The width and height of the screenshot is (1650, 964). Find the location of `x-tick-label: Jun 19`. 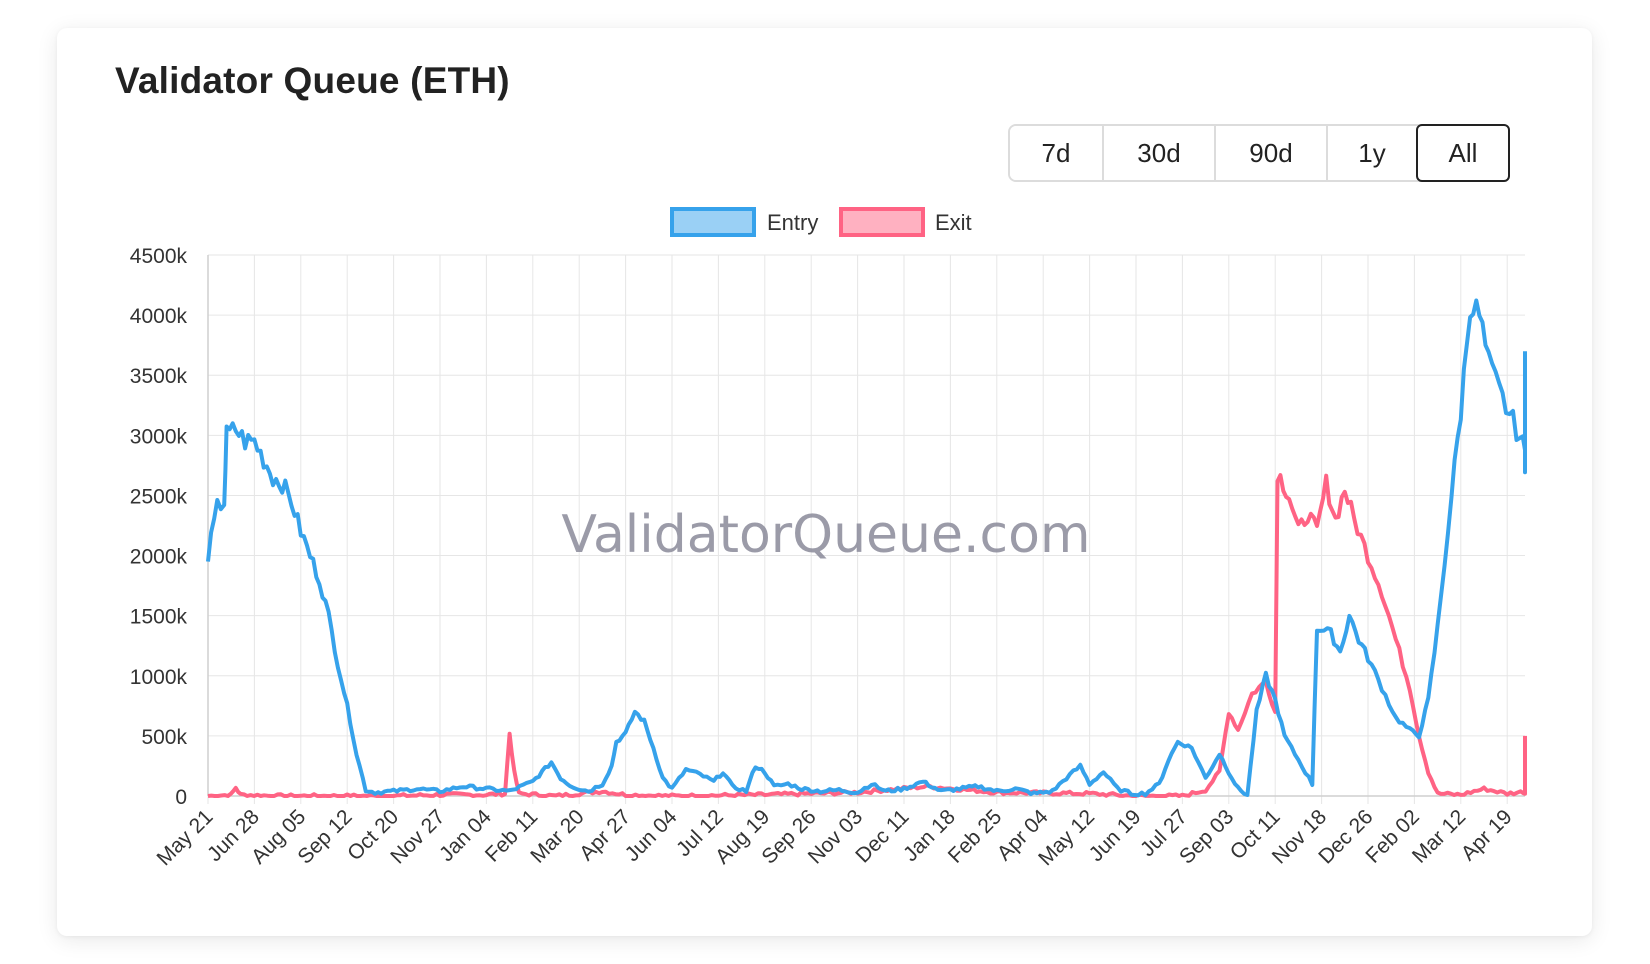

x-tick-label: Jun 19 is located at coordinates (1115, 835).